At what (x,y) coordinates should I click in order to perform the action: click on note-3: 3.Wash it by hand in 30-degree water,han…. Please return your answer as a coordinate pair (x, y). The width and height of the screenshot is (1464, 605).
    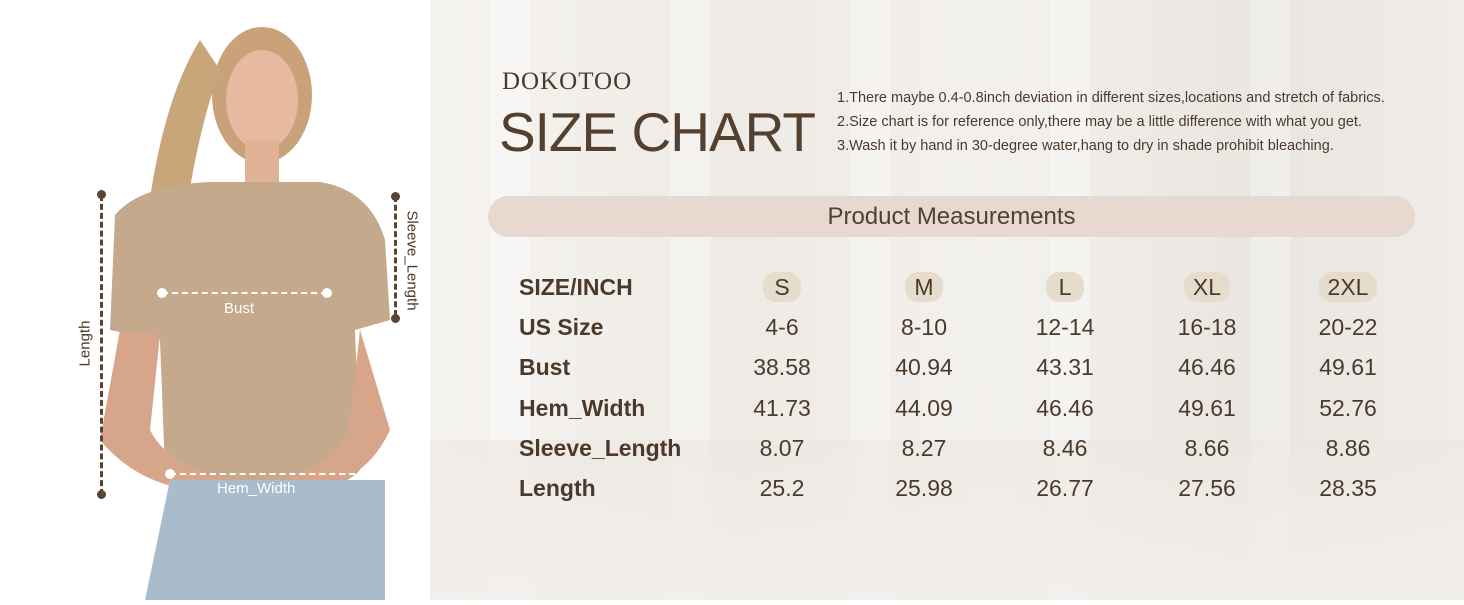
    Looking at the image, I should click on (1085, 146).